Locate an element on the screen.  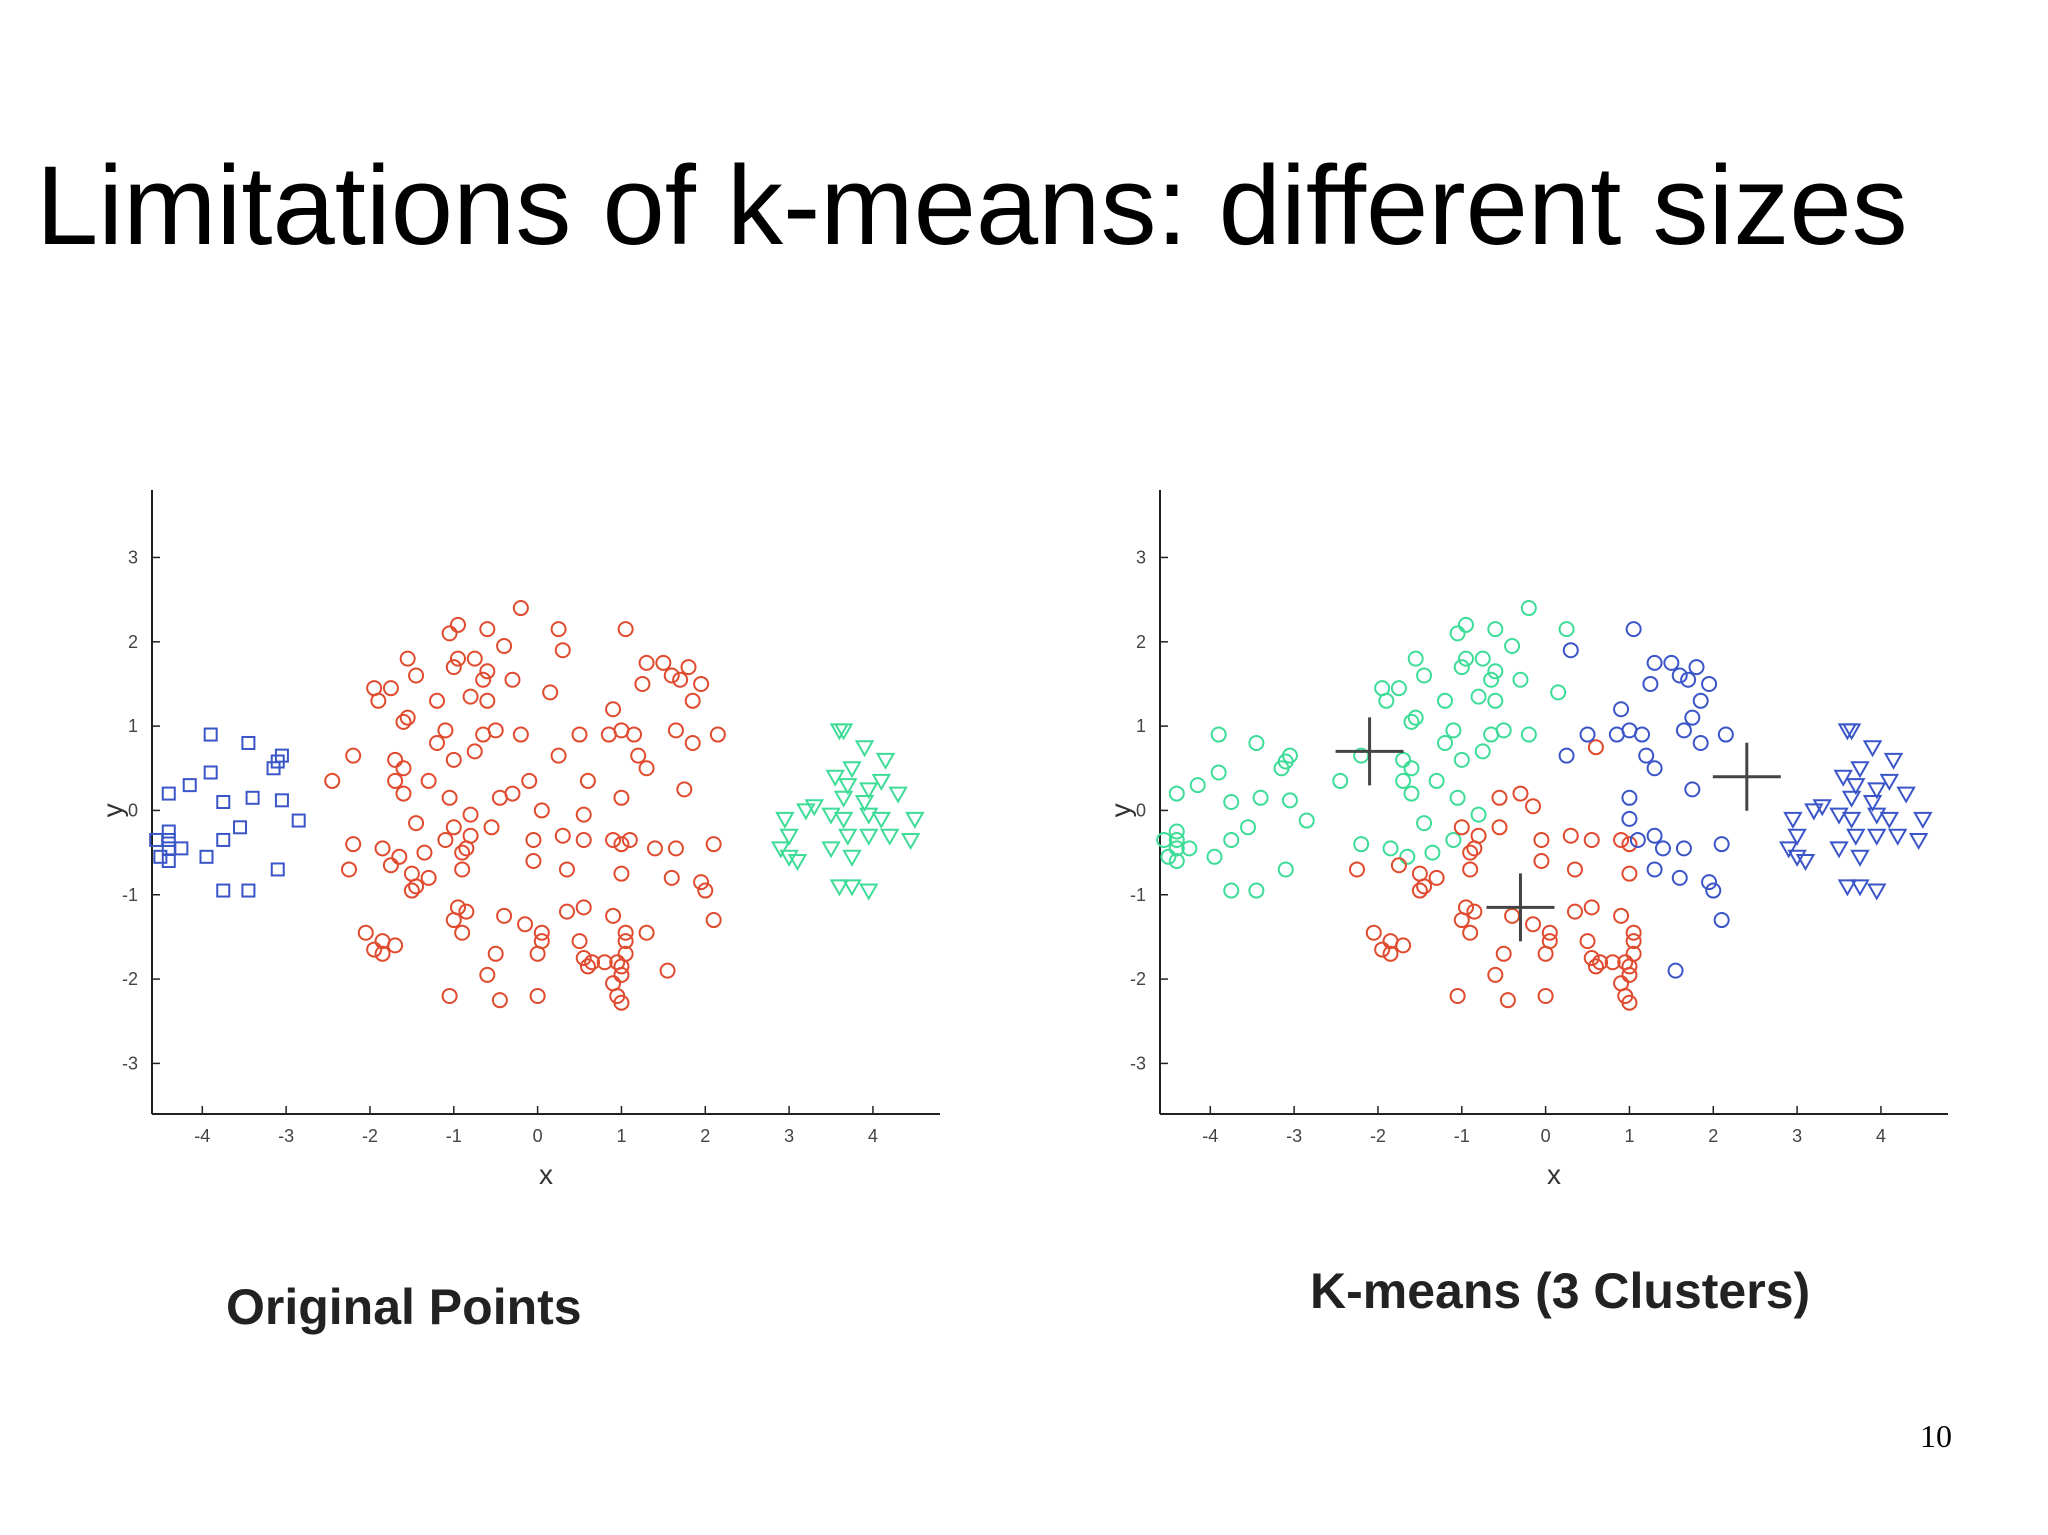
slide-title: Limitations of k-means: different sizes is located at coordinates (972, 205).